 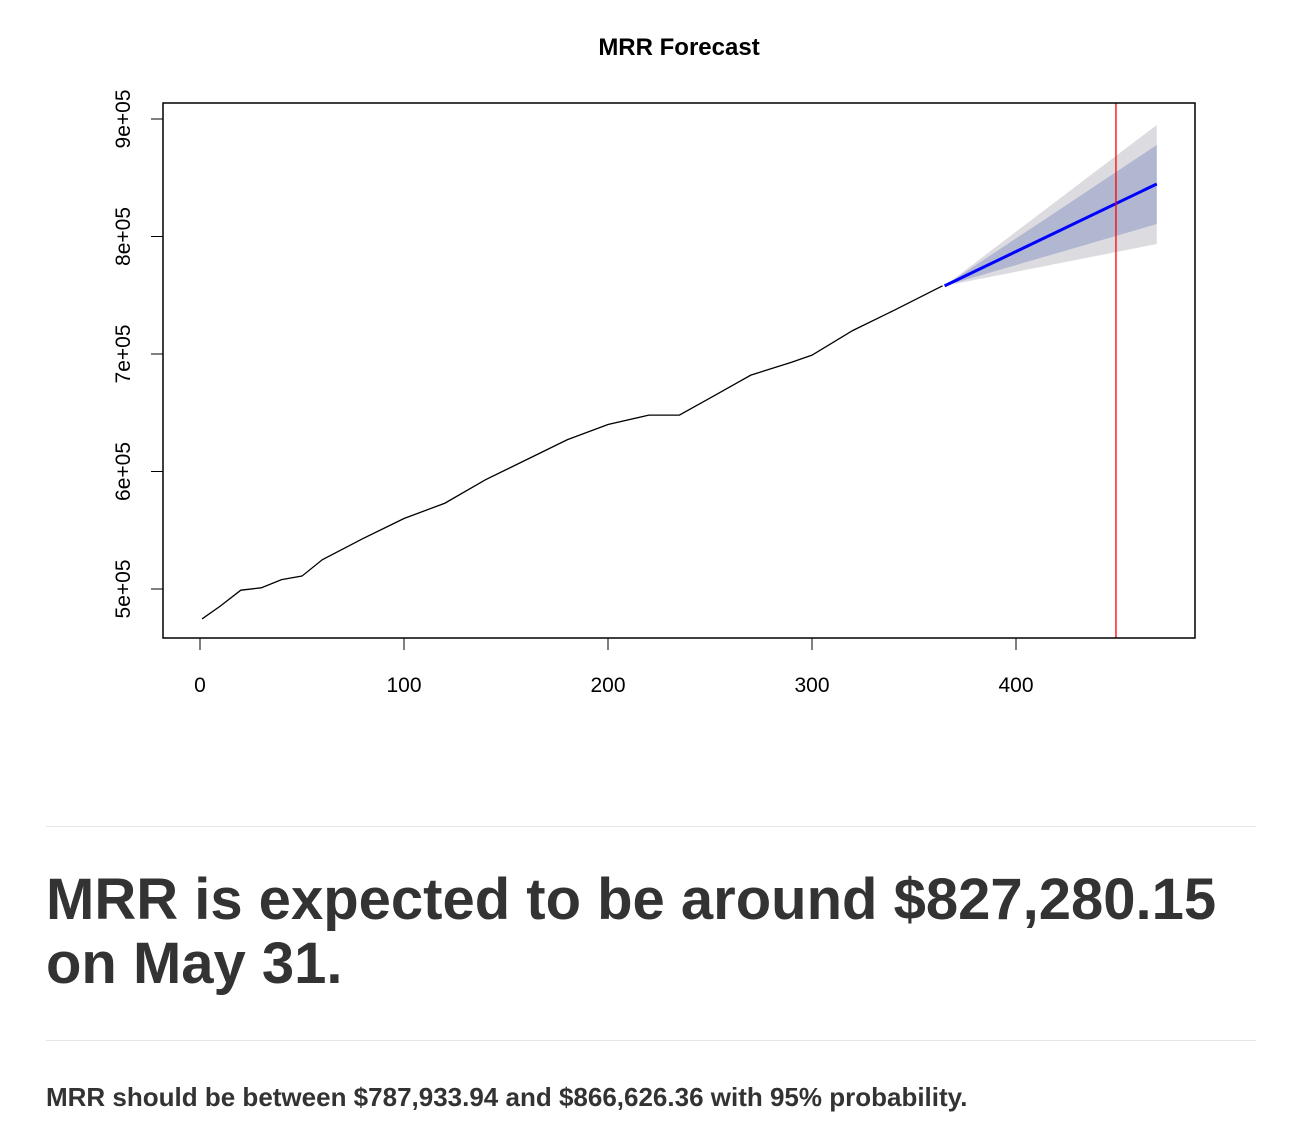 I want to click on forecast-line, so click(x=1050, y=235).